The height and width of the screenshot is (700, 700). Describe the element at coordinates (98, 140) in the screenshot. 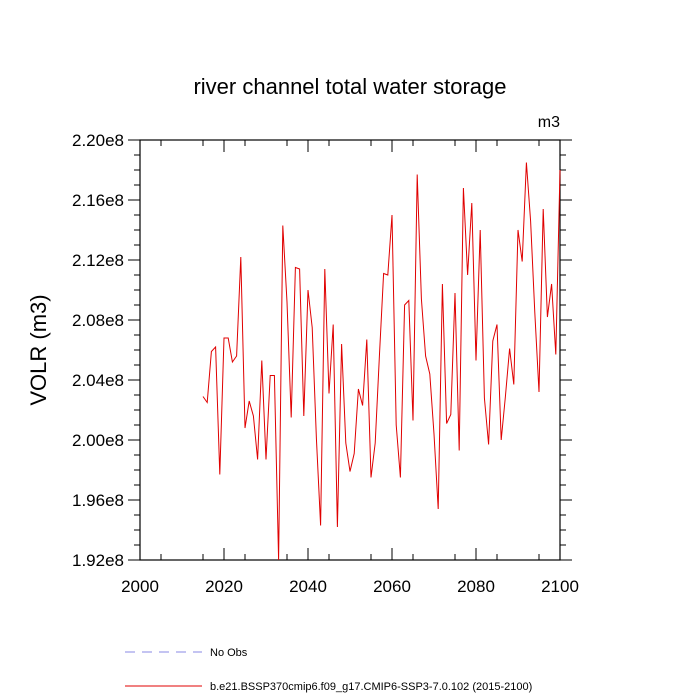

I see `y-tick-label: 2.20e8` at that location.